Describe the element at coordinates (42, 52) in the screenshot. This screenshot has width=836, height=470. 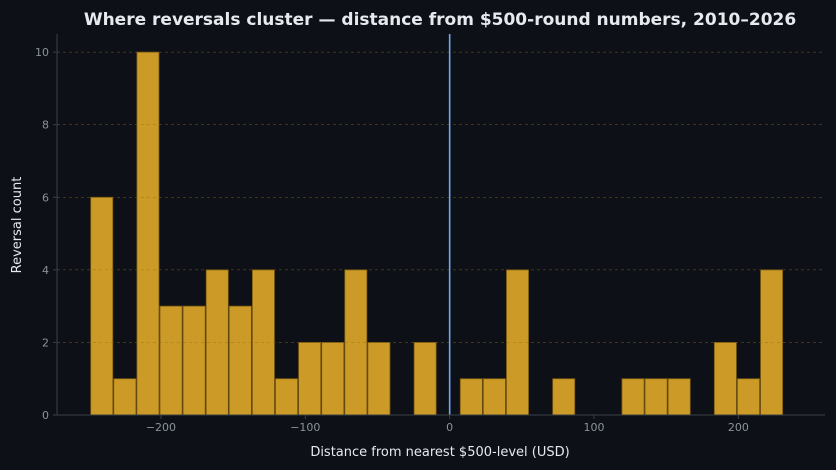
I see `y-tick-label: 10` at that location.